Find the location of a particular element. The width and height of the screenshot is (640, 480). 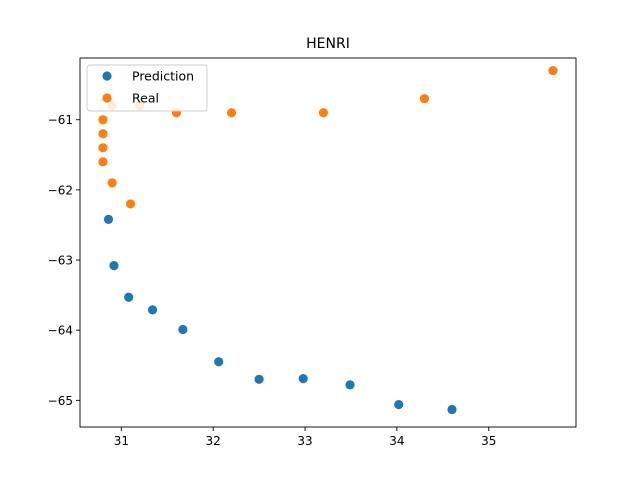

legend-box is located at coordinates (147, 88).